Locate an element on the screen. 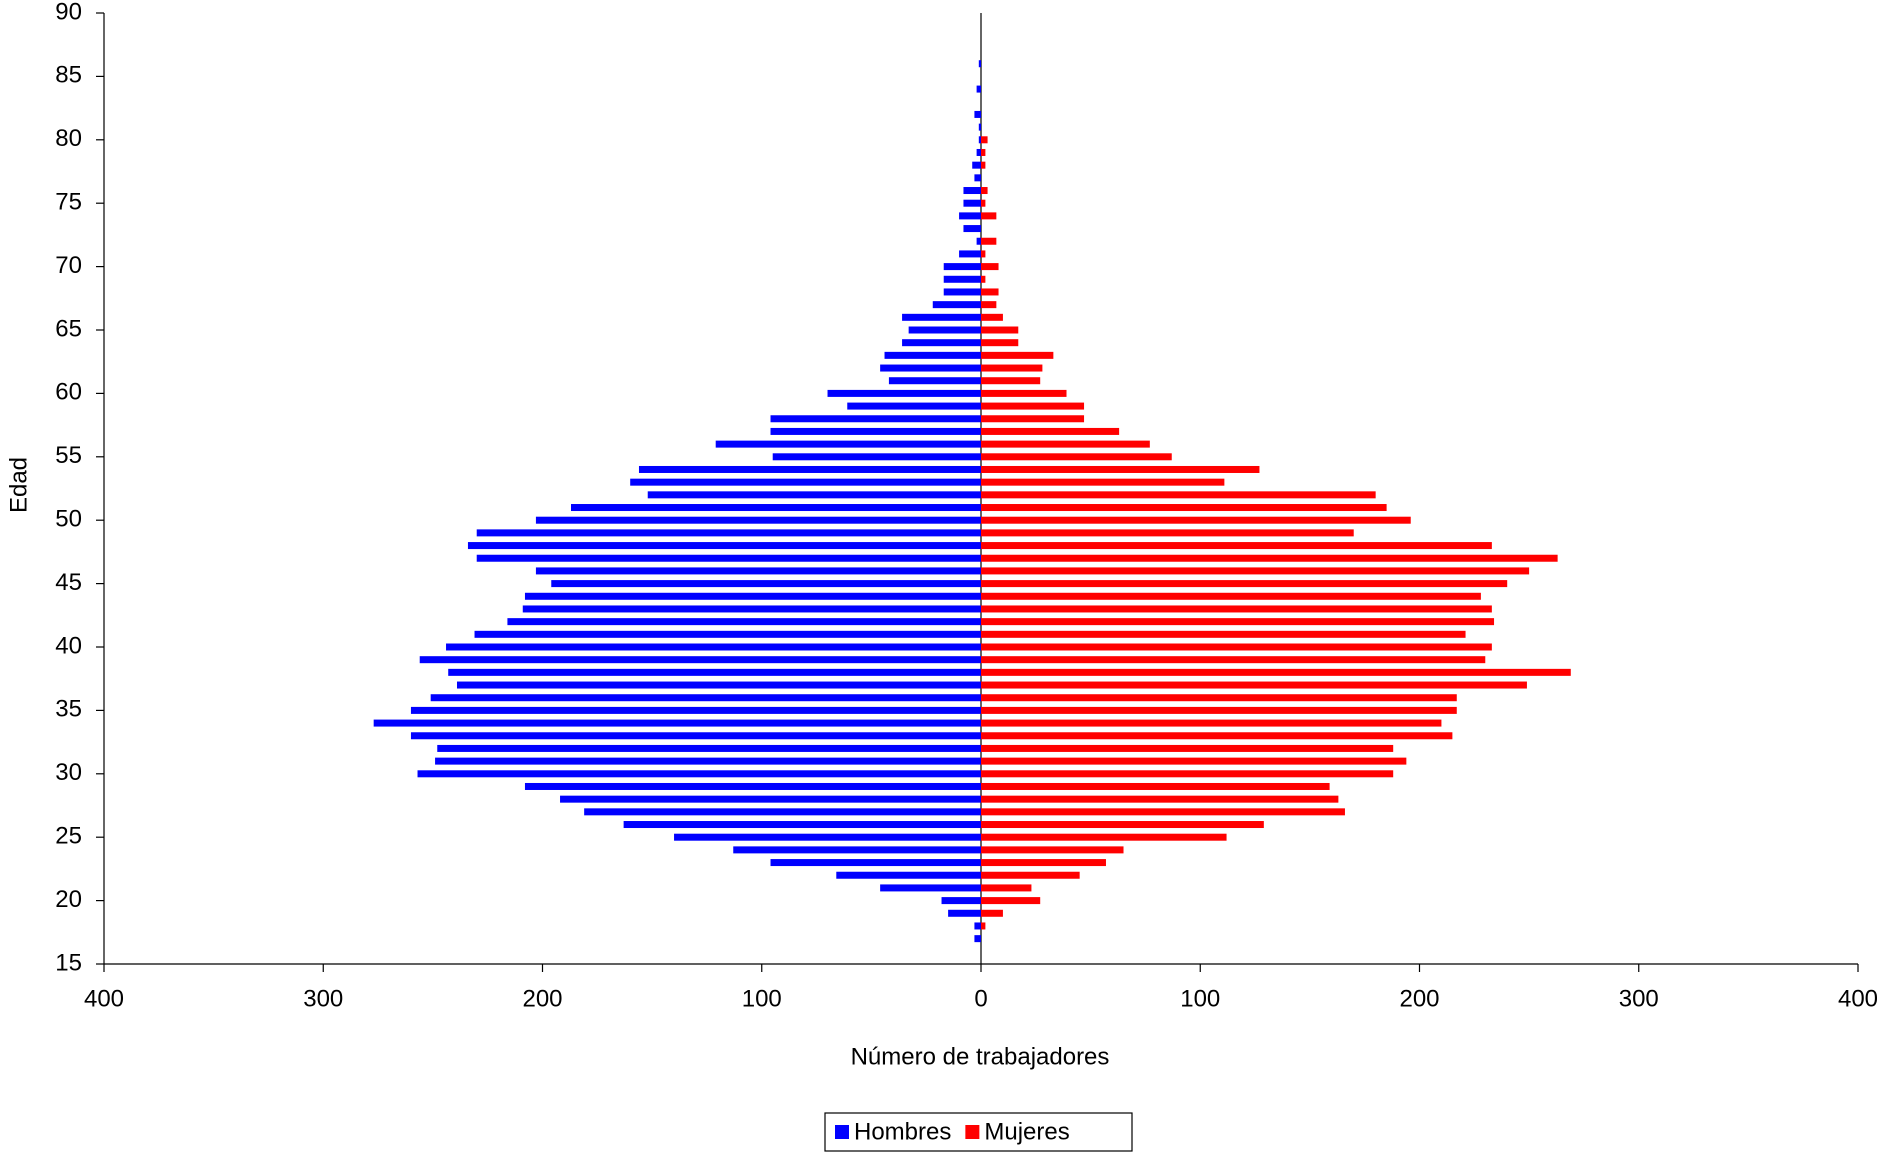 This screenshot has height=1152, width=1877. y-tick-label: 70 is located at coordinates (68, 265).